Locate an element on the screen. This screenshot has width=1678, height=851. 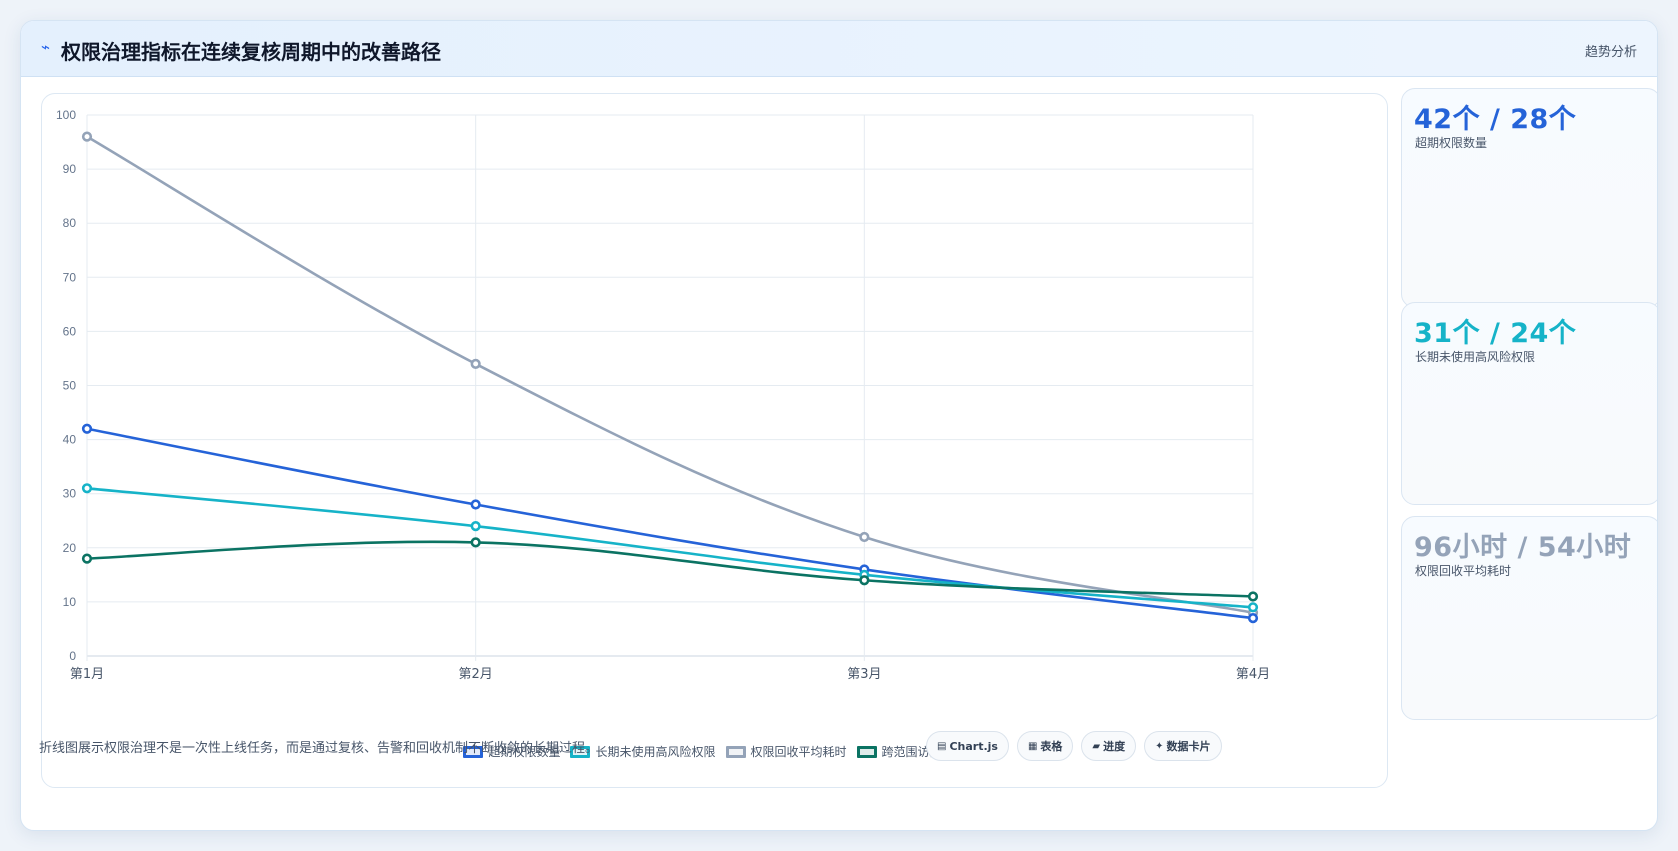
stat-label: 超期权限数量 is located at coordinates (1451, 143).